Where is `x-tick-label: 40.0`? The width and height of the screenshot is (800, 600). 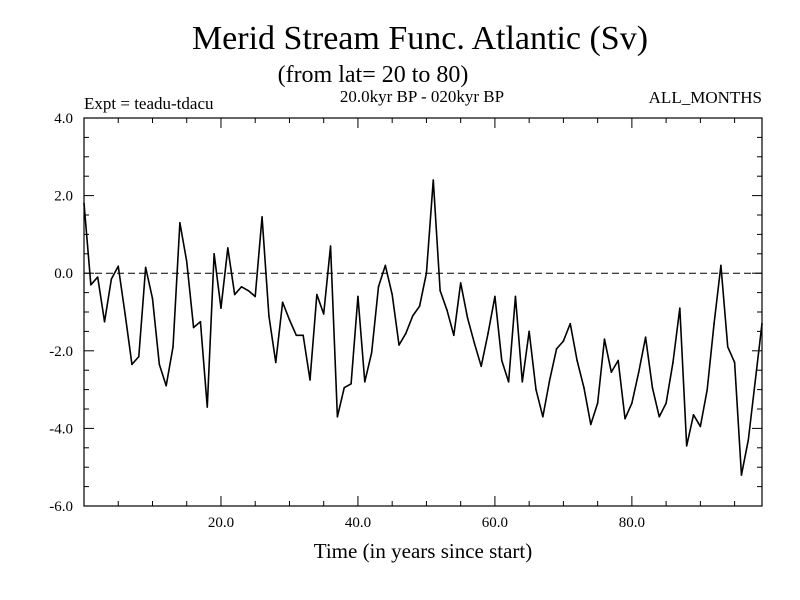
x-tick-label: 40.0 is located at coordinates (358, 523).